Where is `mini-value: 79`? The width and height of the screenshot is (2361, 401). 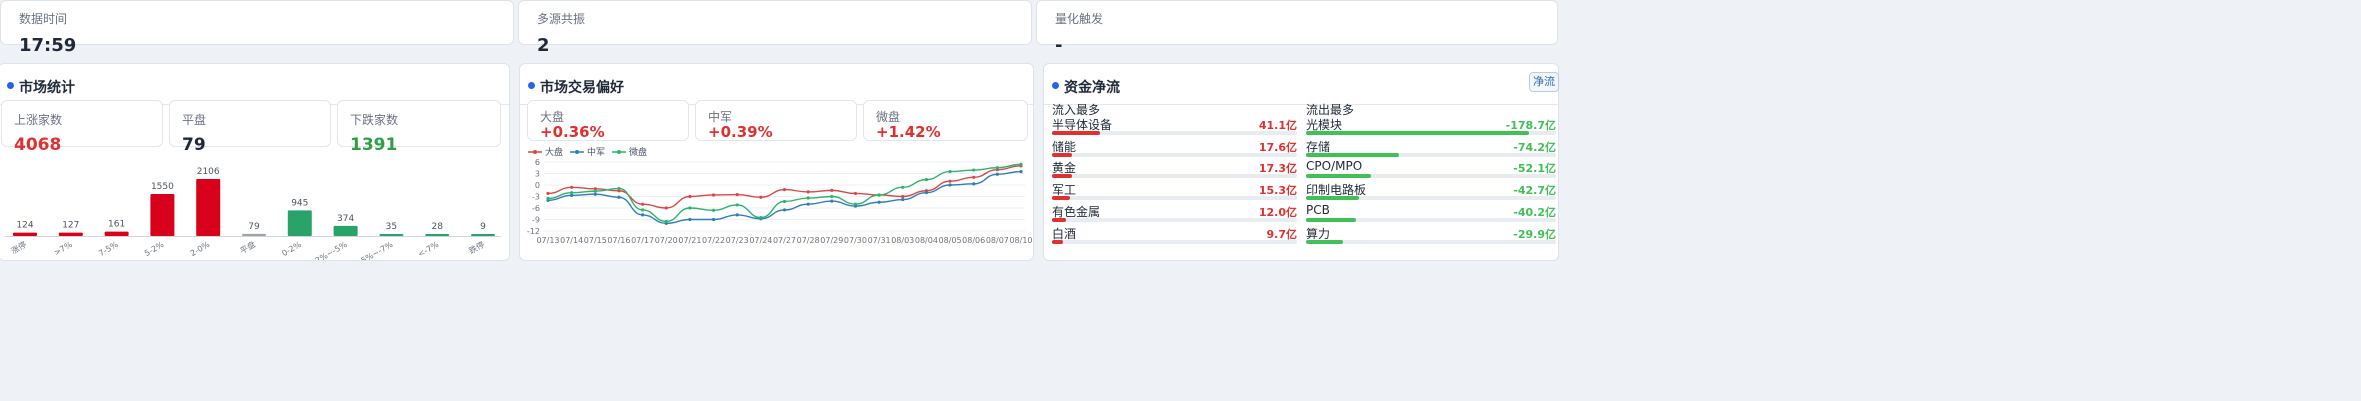 mini-value: 79 is located at coordinates (194, 145).